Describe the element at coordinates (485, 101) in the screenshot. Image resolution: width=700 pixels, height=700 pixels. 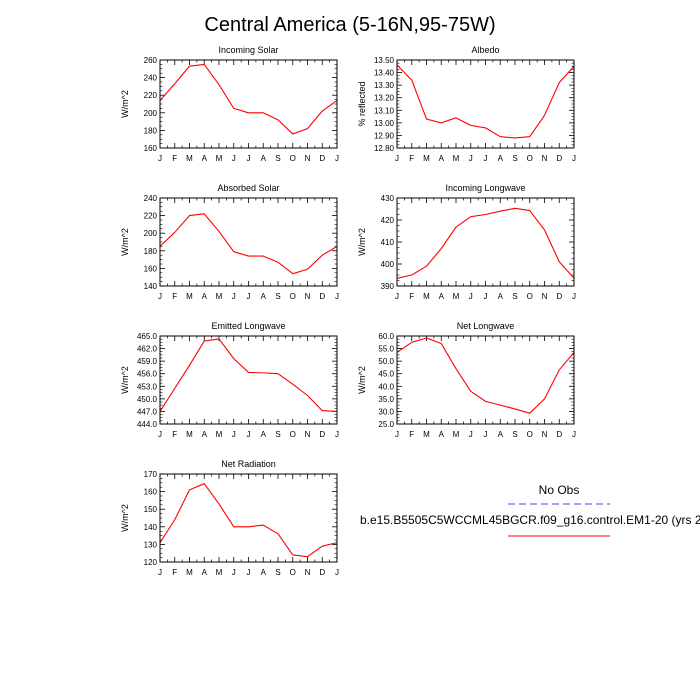
I see `albedo-series-line` at that location.